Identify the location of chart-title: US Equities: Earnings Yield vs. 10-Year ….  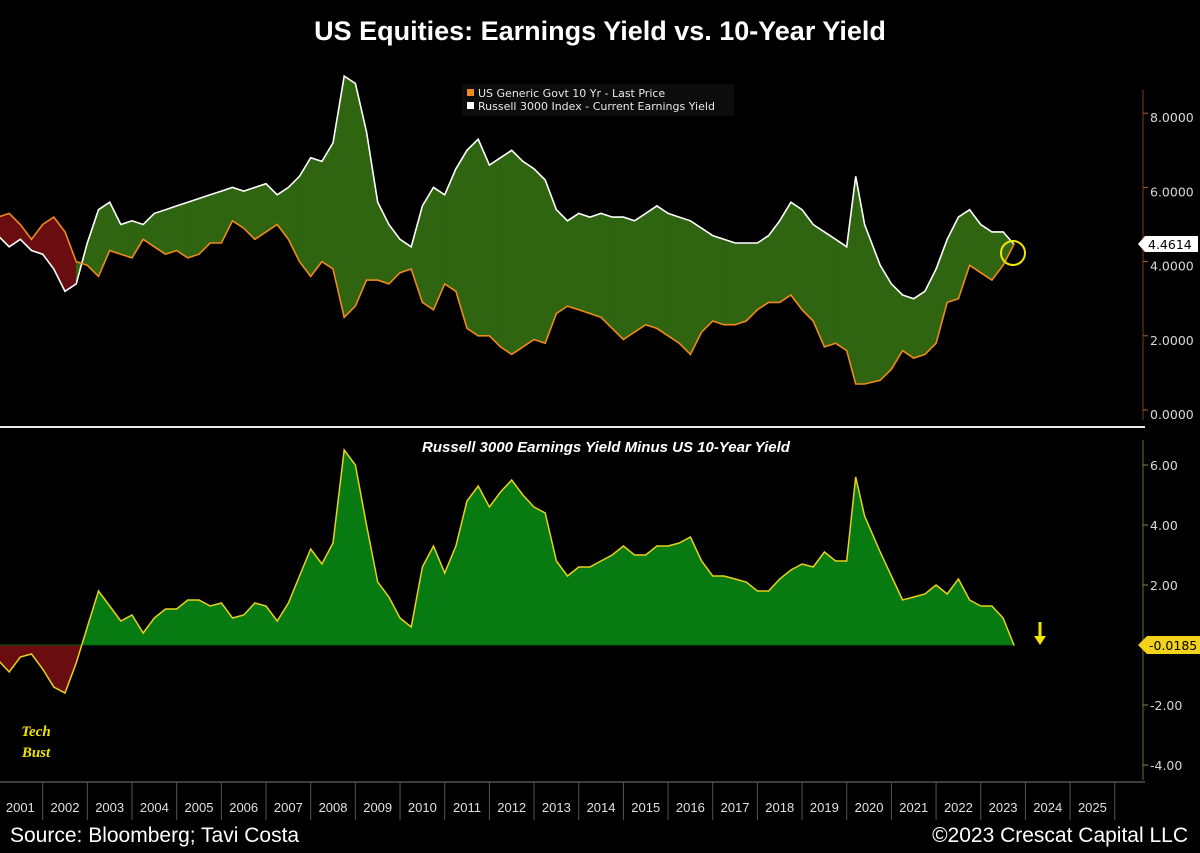
(600, 31).